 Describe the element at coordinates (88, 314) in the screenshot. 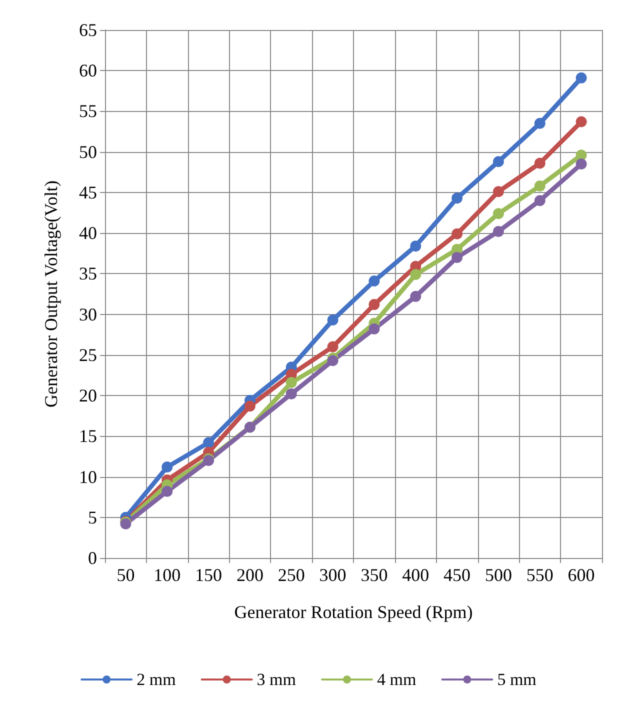

I see `y-tick-label: 30` at that location.